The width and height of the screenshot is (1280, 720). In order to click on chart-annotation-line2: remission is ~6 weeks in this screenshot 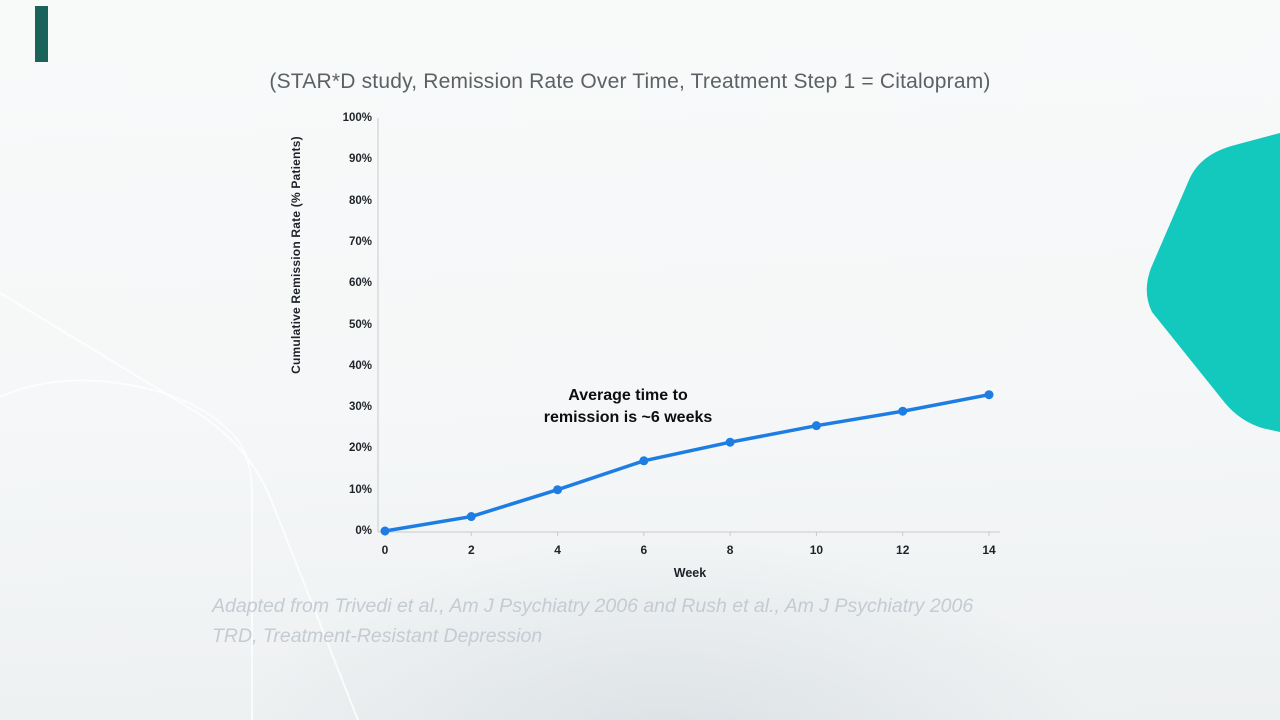, I will do `click(628, 417)`.